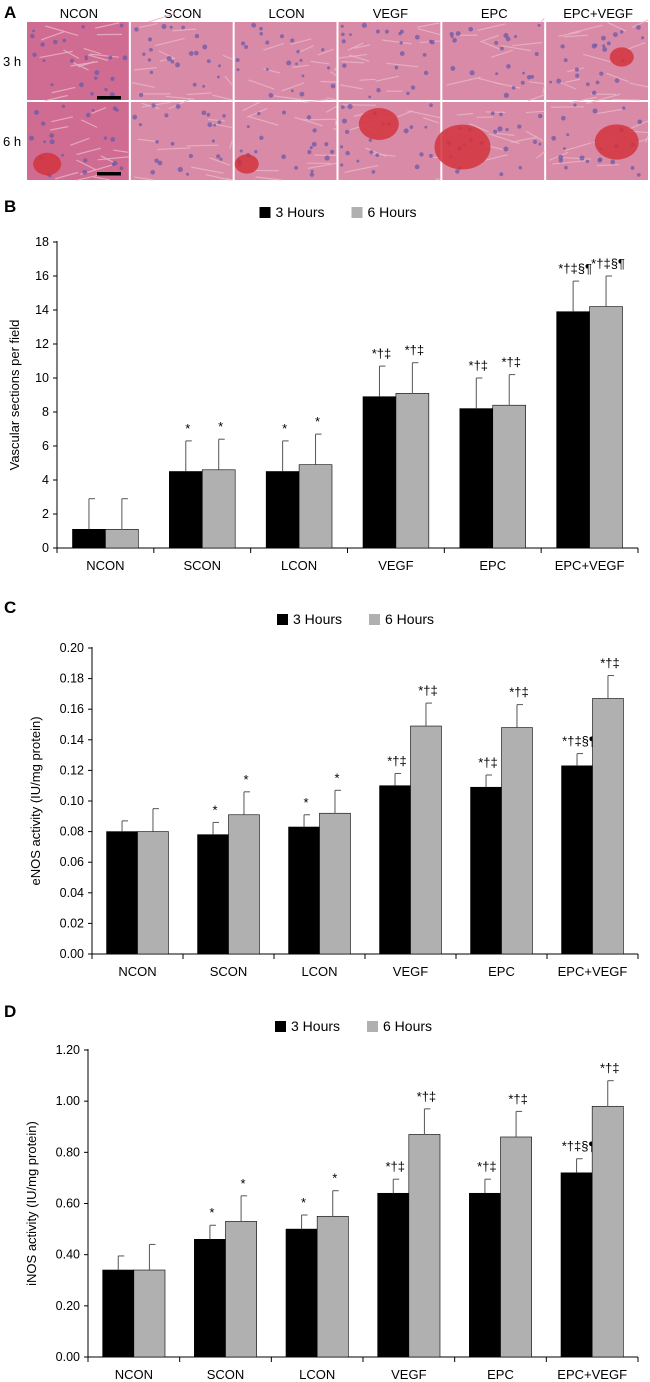  I want to click on column-label: SCON, so click(183, 13).